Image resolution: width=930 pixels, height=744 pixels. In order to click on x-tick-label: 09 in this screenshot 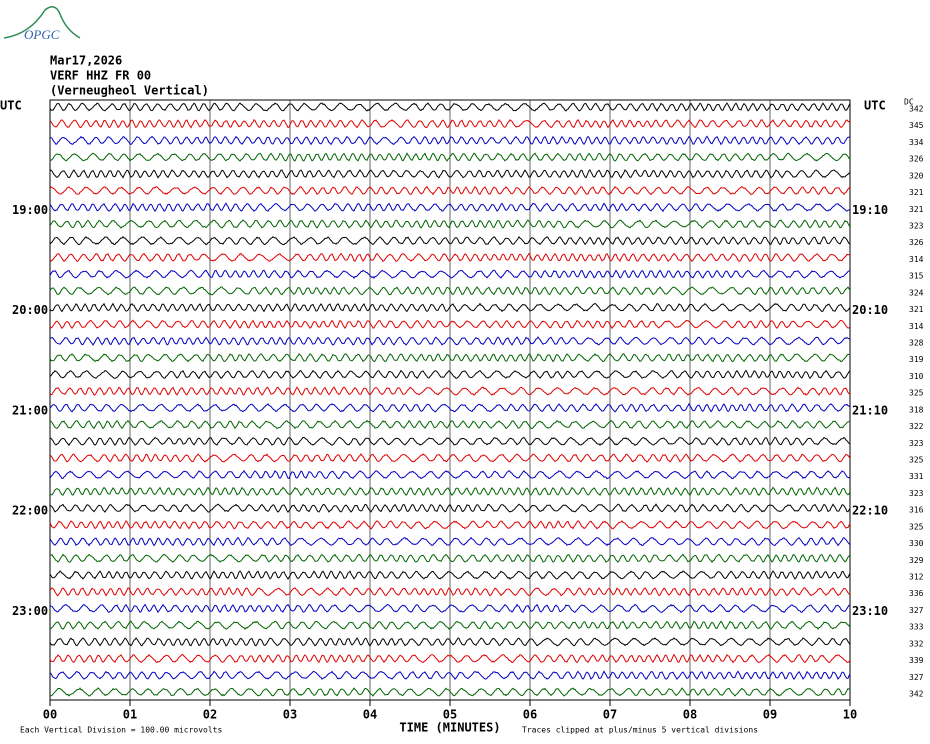, I will do `click(770, 715)`.